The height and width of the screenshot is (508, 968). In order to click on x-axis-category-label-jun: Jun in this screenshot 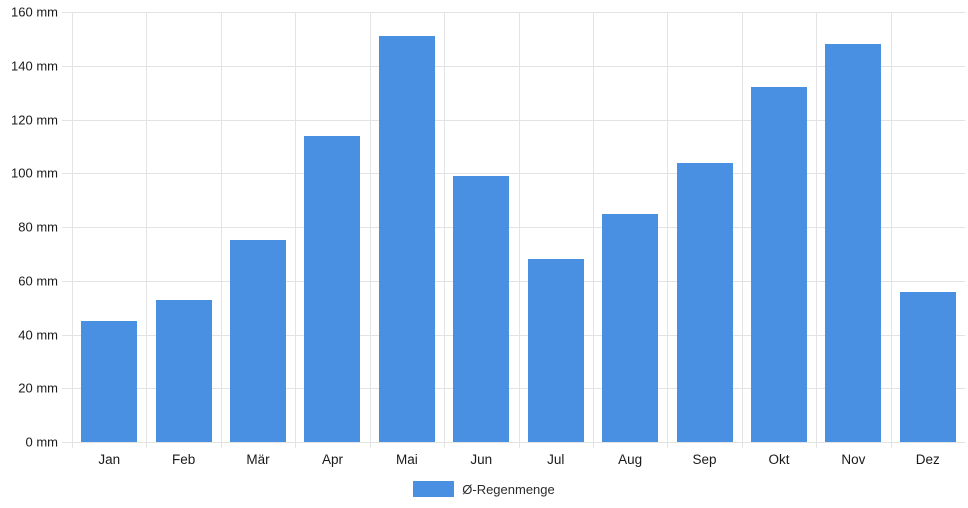, I will do `click(481, 459)`.